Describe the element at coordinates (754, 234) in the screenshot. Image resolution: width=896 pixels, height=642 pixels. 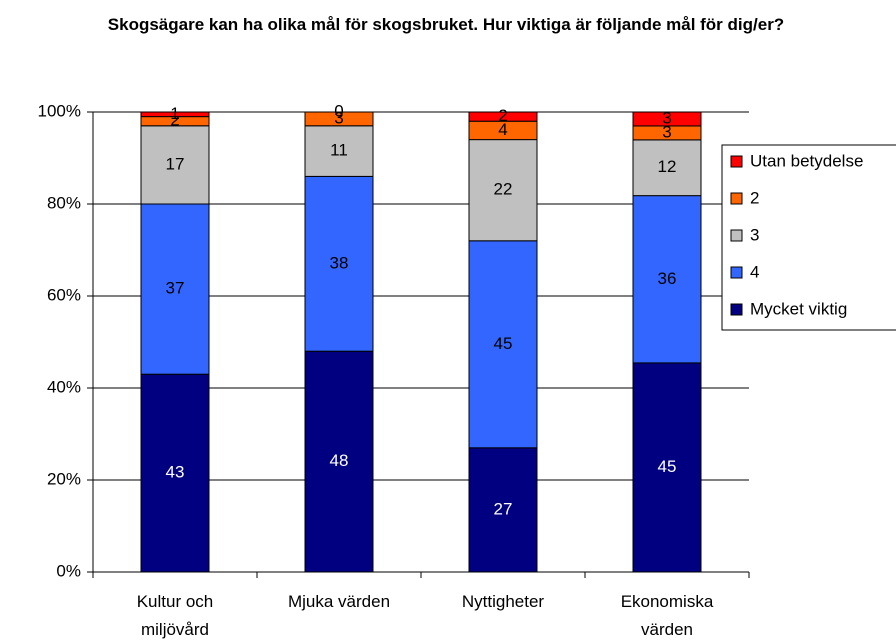
I see `legend-label: 3` at that location.